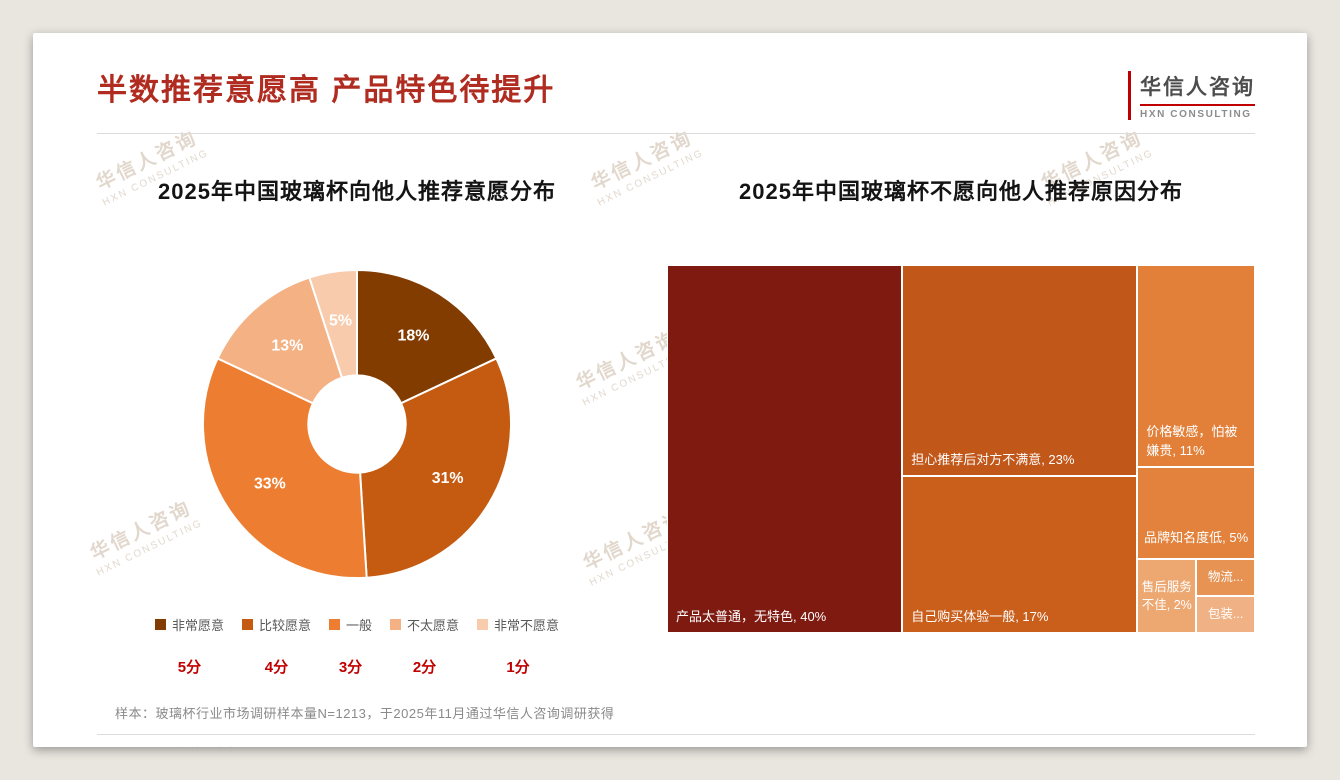 The height and width of the screenshot is (780, 1340). Describe the element at coordinates (424, 667) in the screenshot. I see `legend-score: 2分` at that location.